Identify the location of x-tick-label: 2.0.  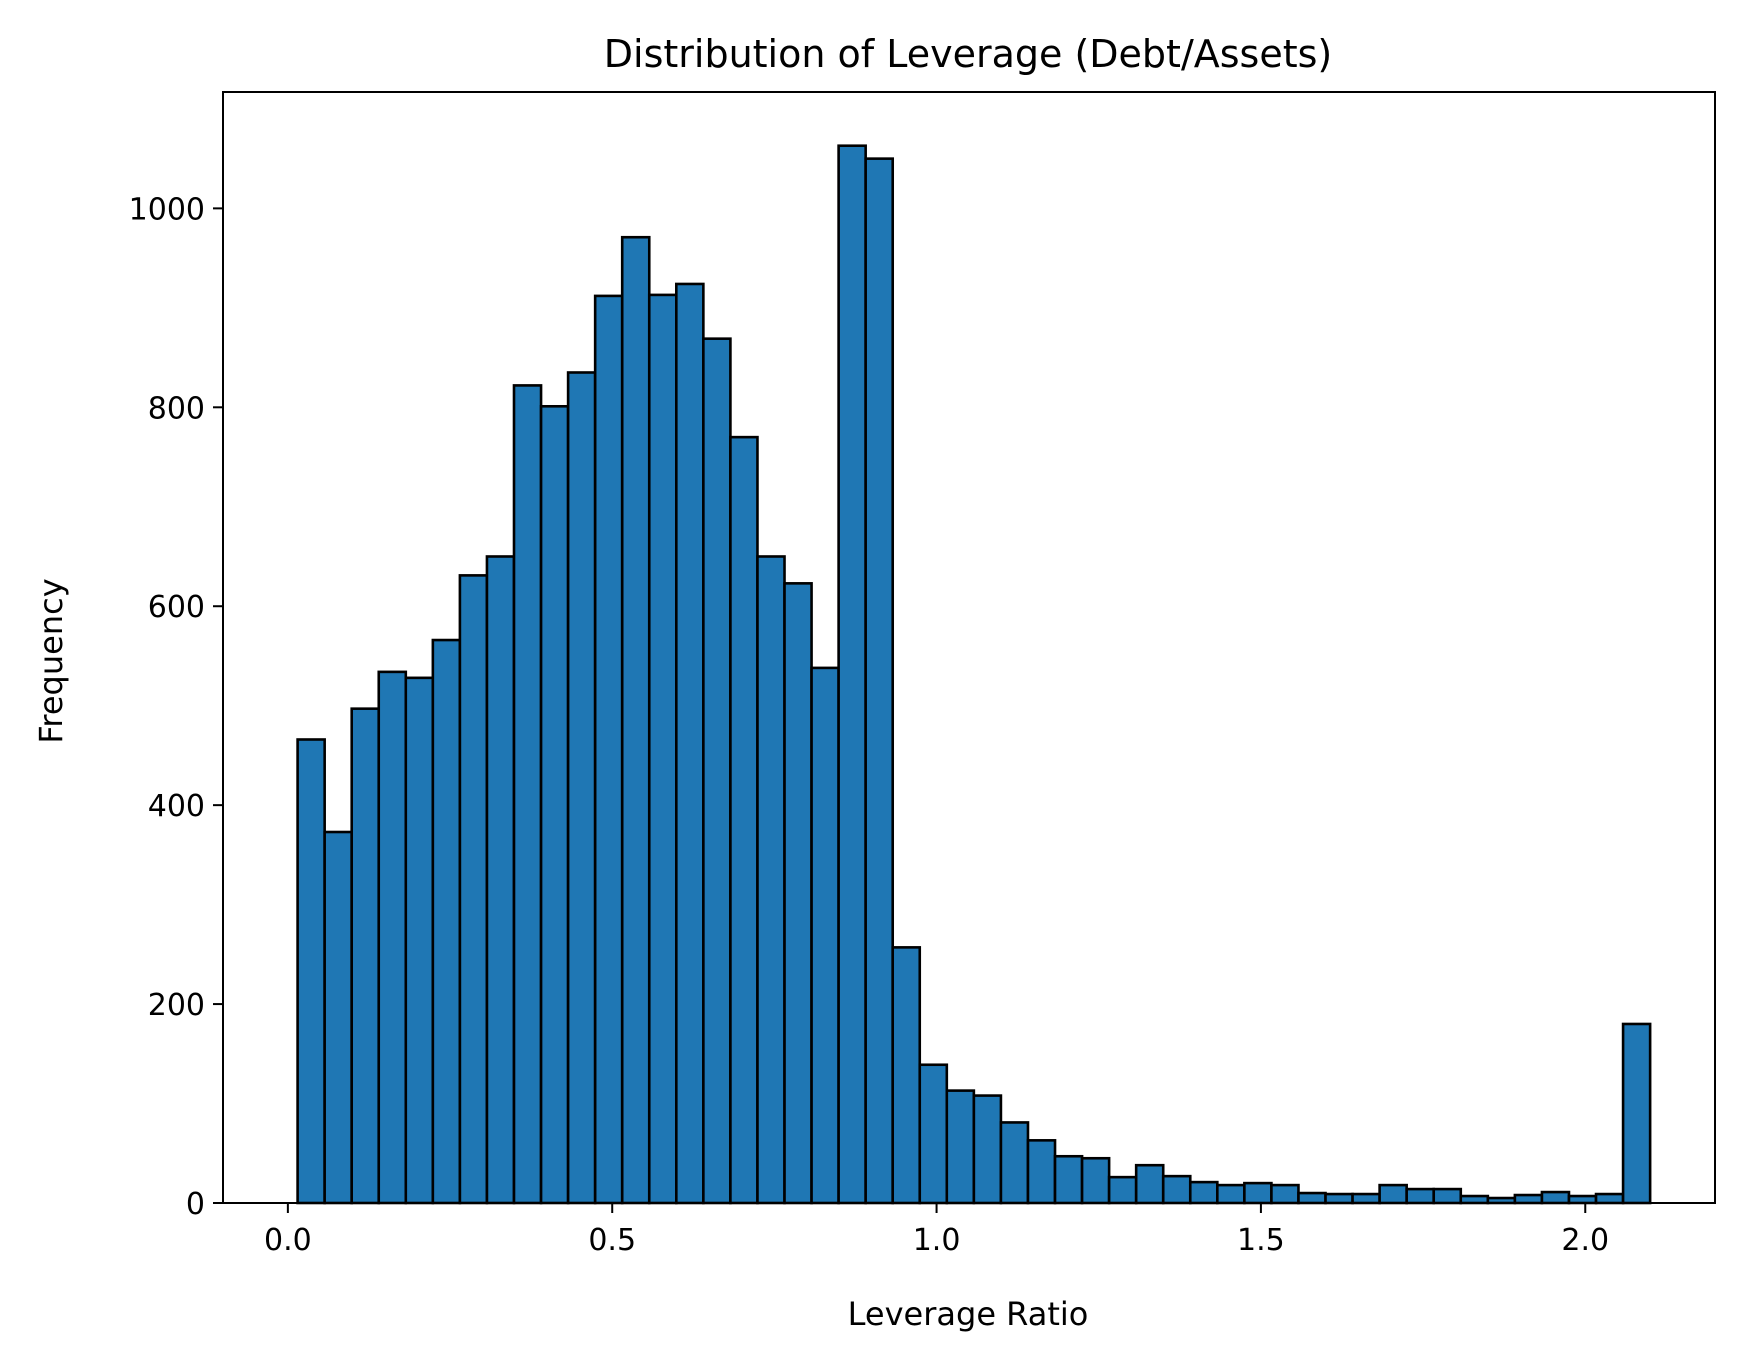
(1585, 1240).